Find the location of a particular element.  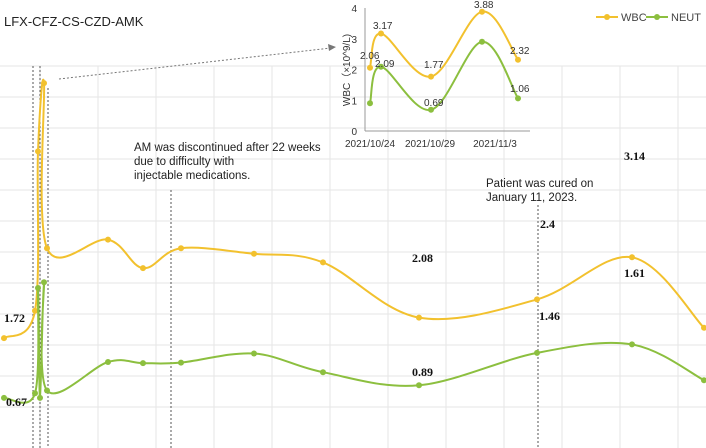

inset-y-axis-label: WBC（×10^9/L) is located at coordinates (347, 70).